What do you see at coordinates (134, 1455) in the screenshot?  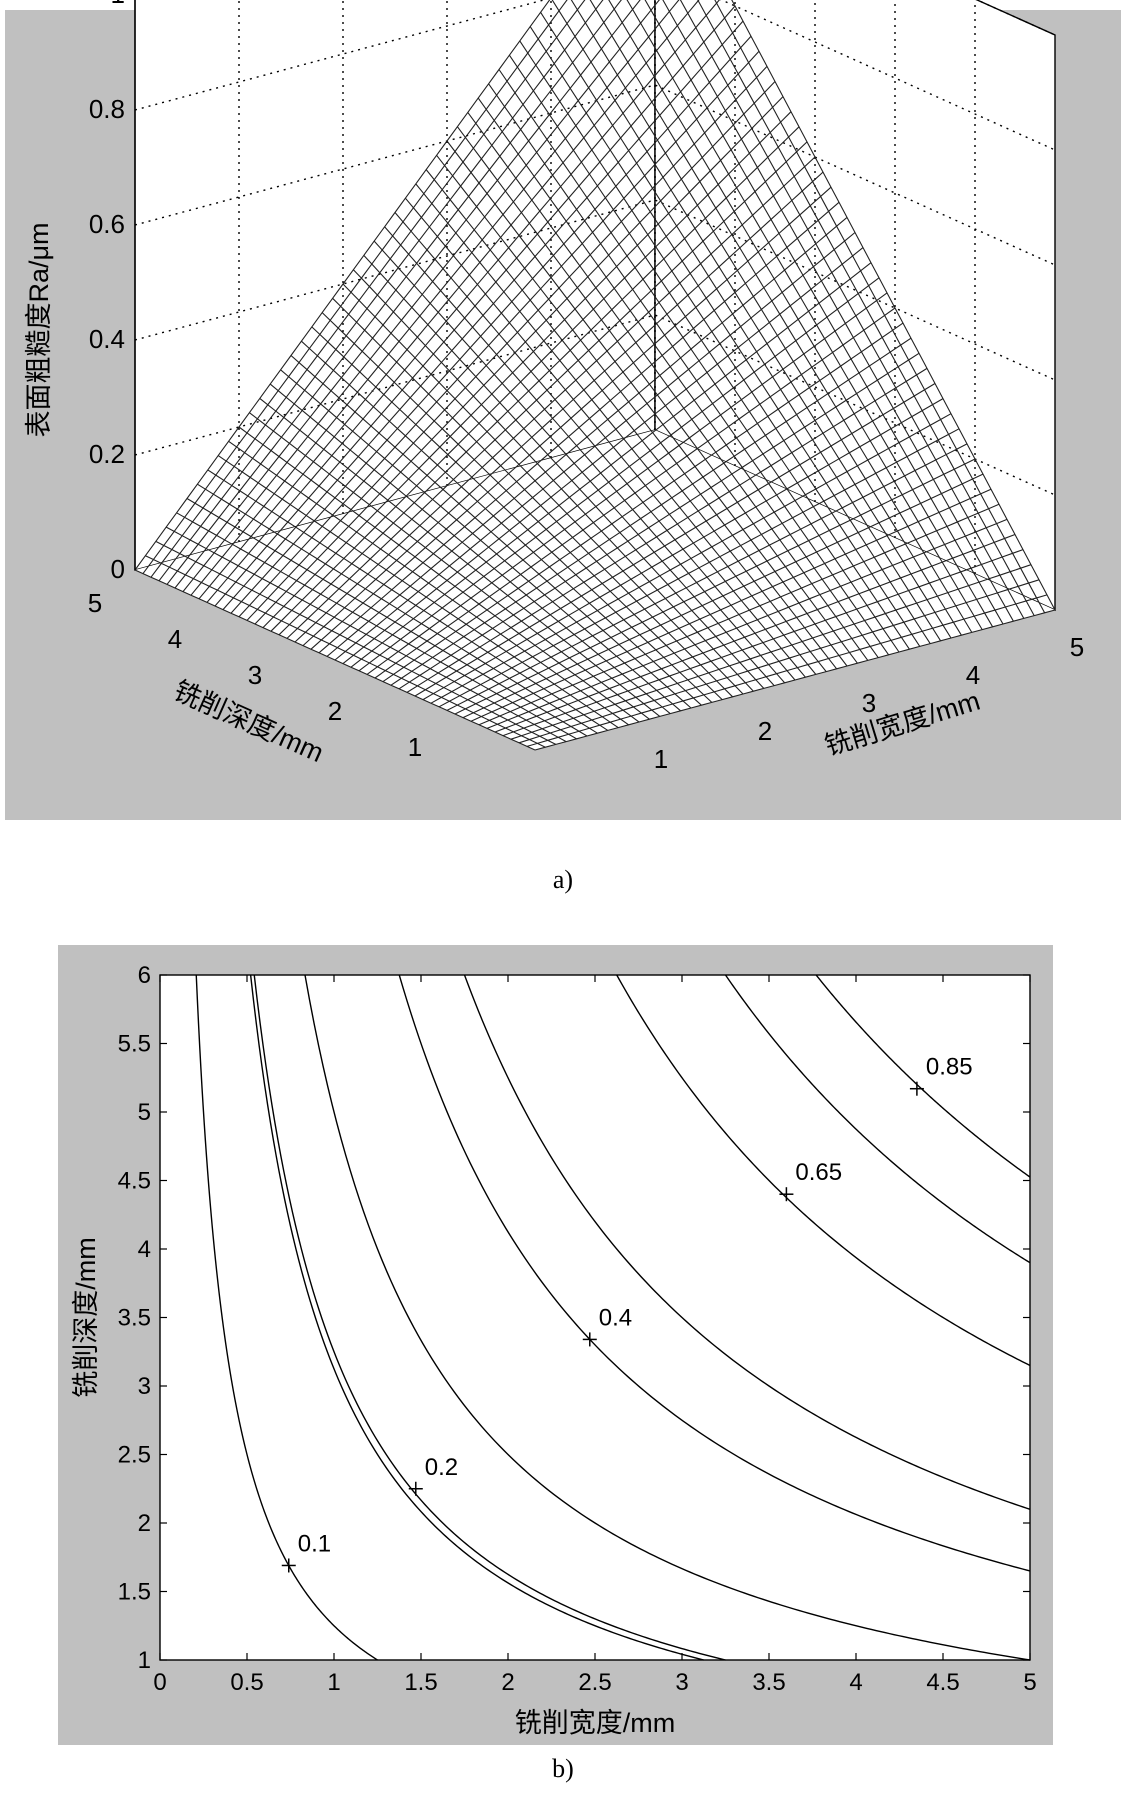 I see `y-tick-label: 2.5` at bounding box center [134, 1455].